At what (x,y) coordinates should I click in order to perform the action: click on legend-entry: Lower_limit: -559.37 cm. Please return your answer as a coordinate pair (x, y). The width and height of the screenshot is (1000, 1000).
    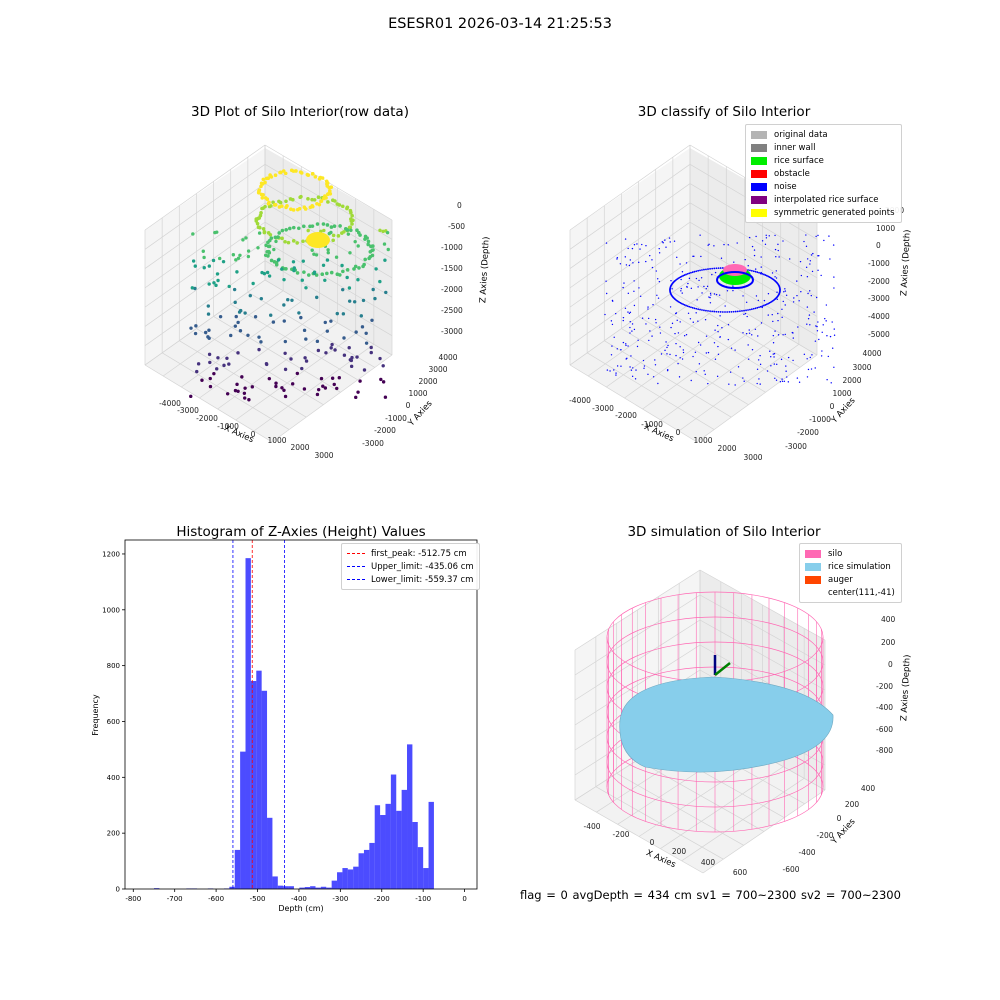
    Looking at the image, I should click on (410, 579).